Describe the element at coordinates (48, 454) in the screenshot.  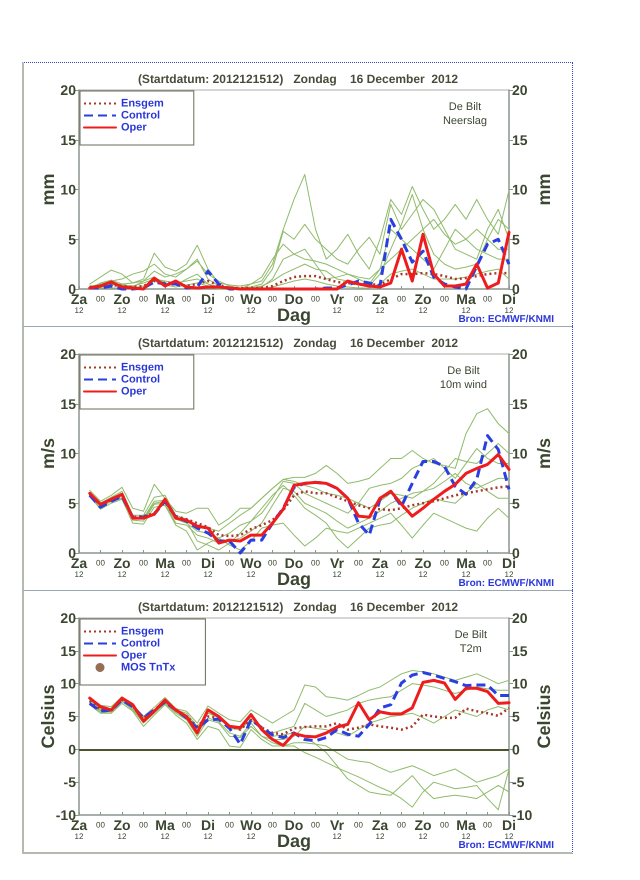
I see `y-axis-title: m/s` at that location.